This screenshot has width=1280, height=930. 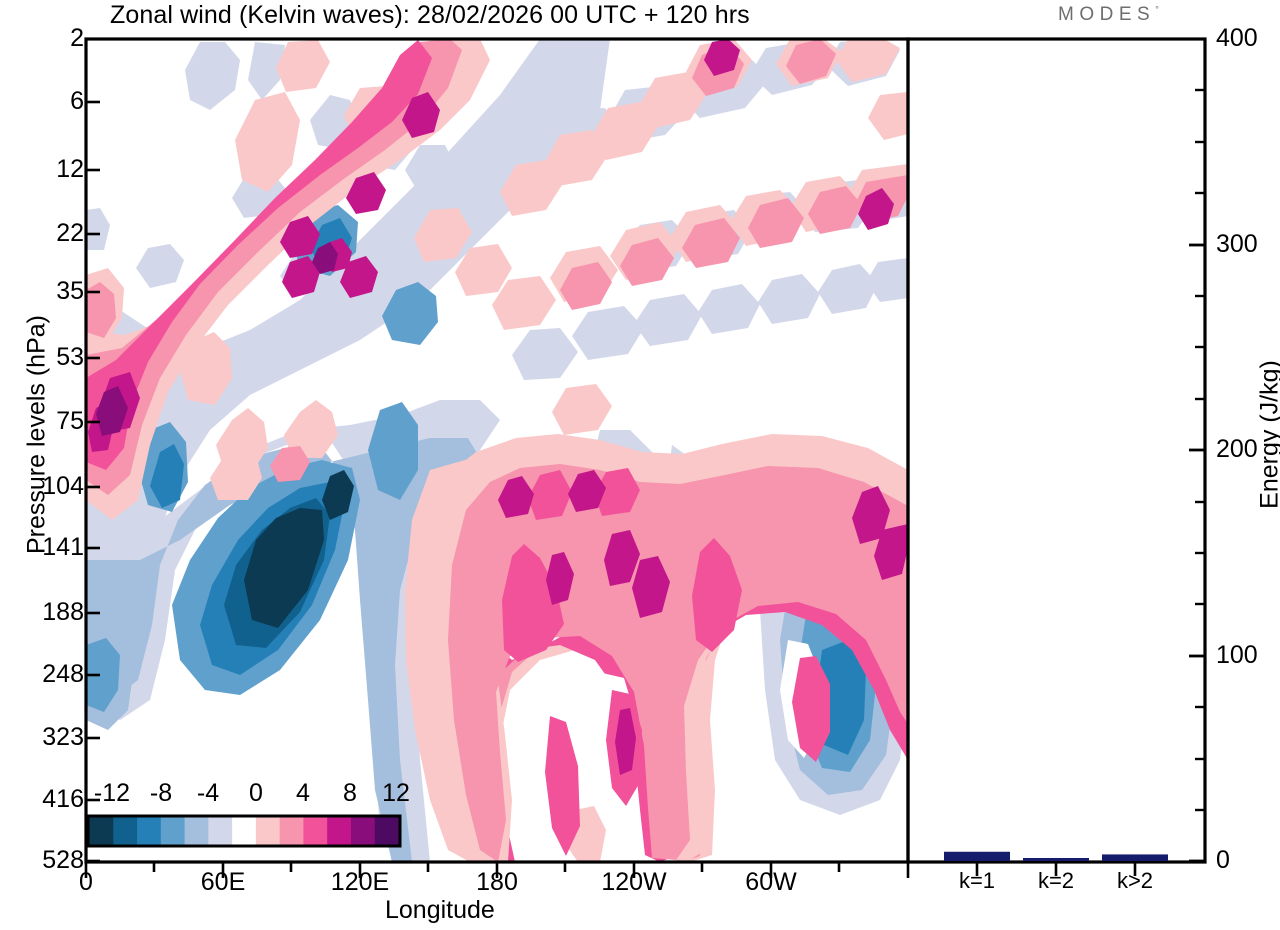 What do you see at coordinates (63, 612) in the screenshot?
I see `ytick-label: 188` at bounding box center [63, 612].